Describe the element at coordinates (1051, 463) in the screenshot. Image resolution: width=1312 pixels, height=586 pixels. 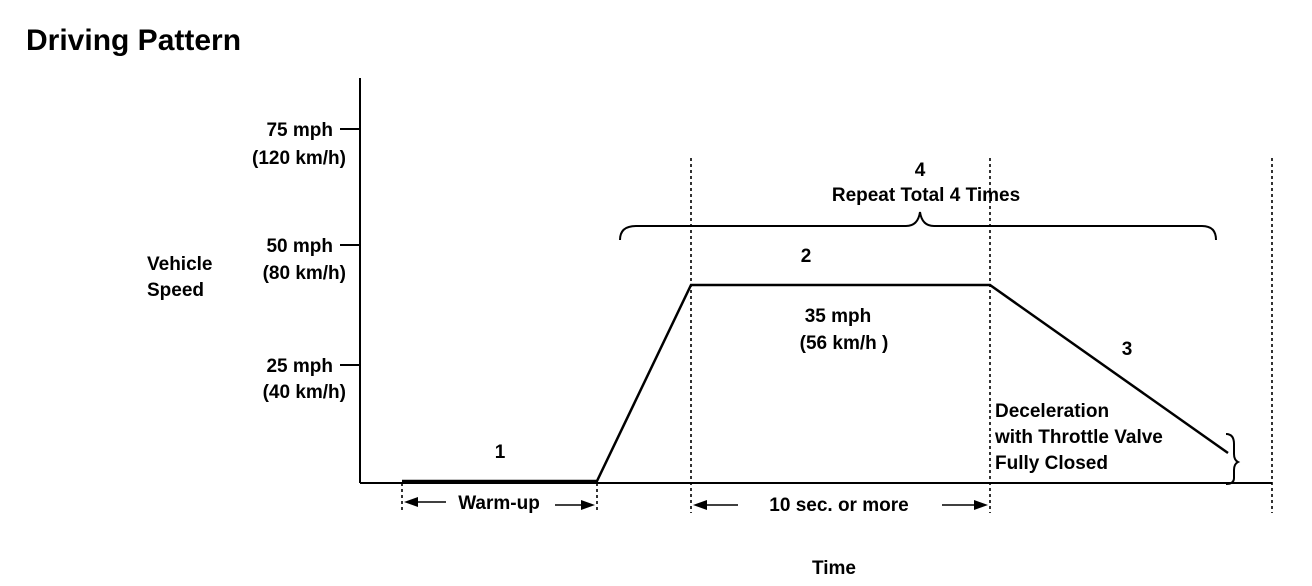
I see `decel-label-line3: Fully Closed` at that location.